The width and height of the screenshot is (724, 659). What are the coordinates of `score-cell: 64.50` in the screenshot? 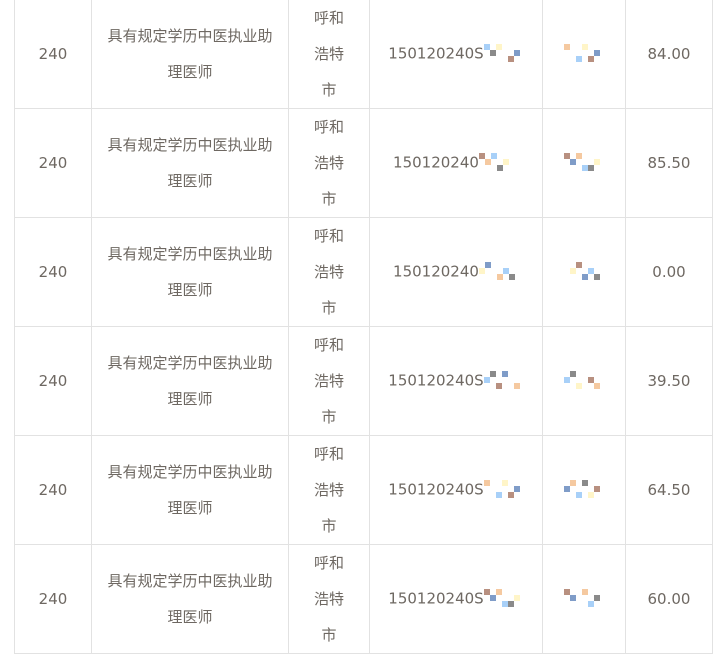 It's located at (669, 490).